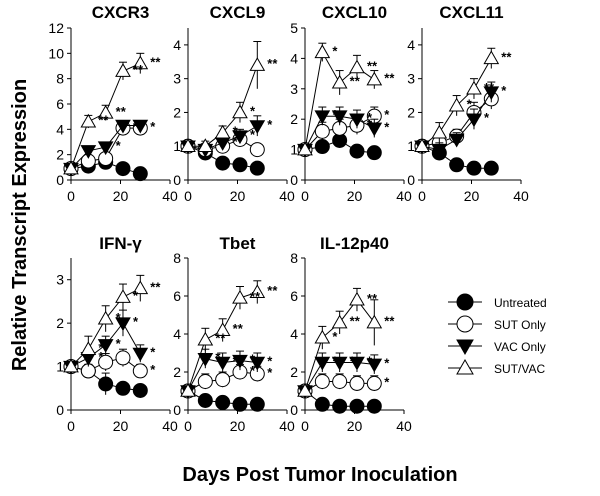 This screenshot has width=600, height=496. What do you see at coordinates (520, 347) in the screenshot?
I see `legend-label: VAC Only` at bounding box center [520, 347].